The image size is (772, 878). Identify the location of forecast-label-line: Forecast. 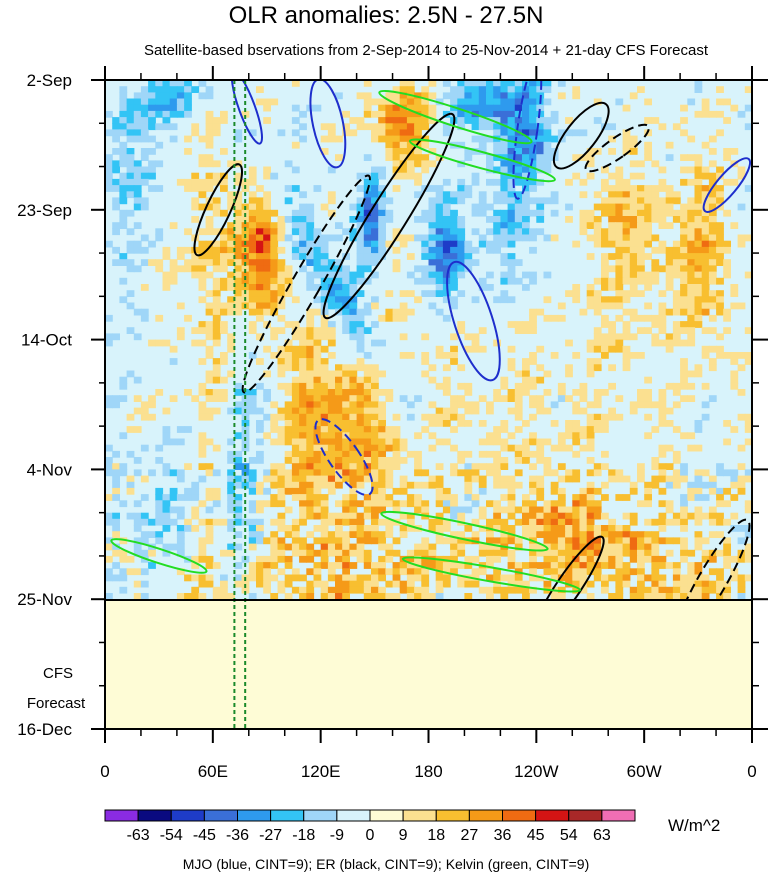
(56, 703).